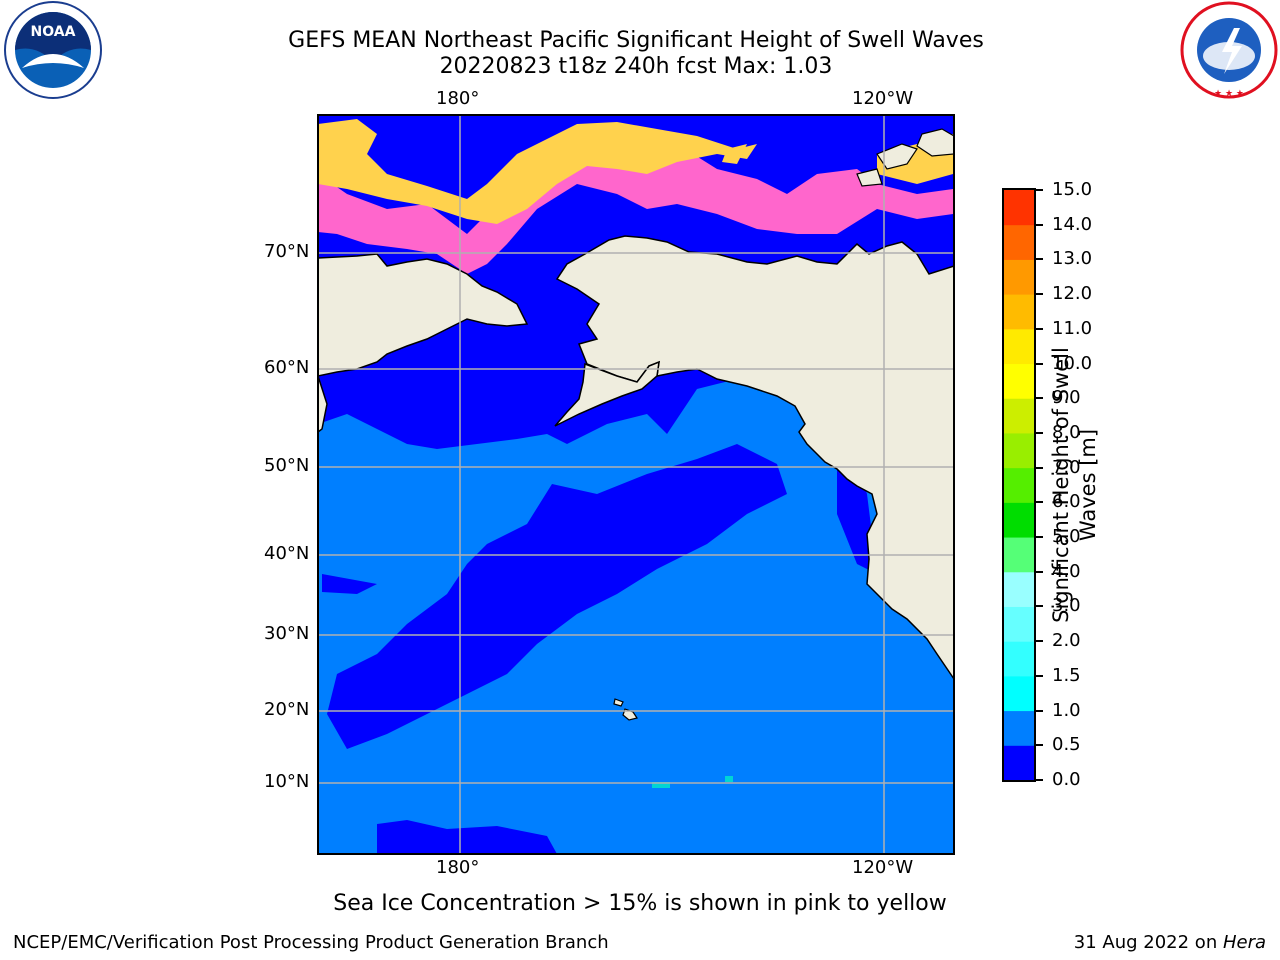 This screenshot has width=1280, height=960. Describe the element at coordinates (287, 553) in the screenshot. I see `lat-label-40n: 40°N` at that location.